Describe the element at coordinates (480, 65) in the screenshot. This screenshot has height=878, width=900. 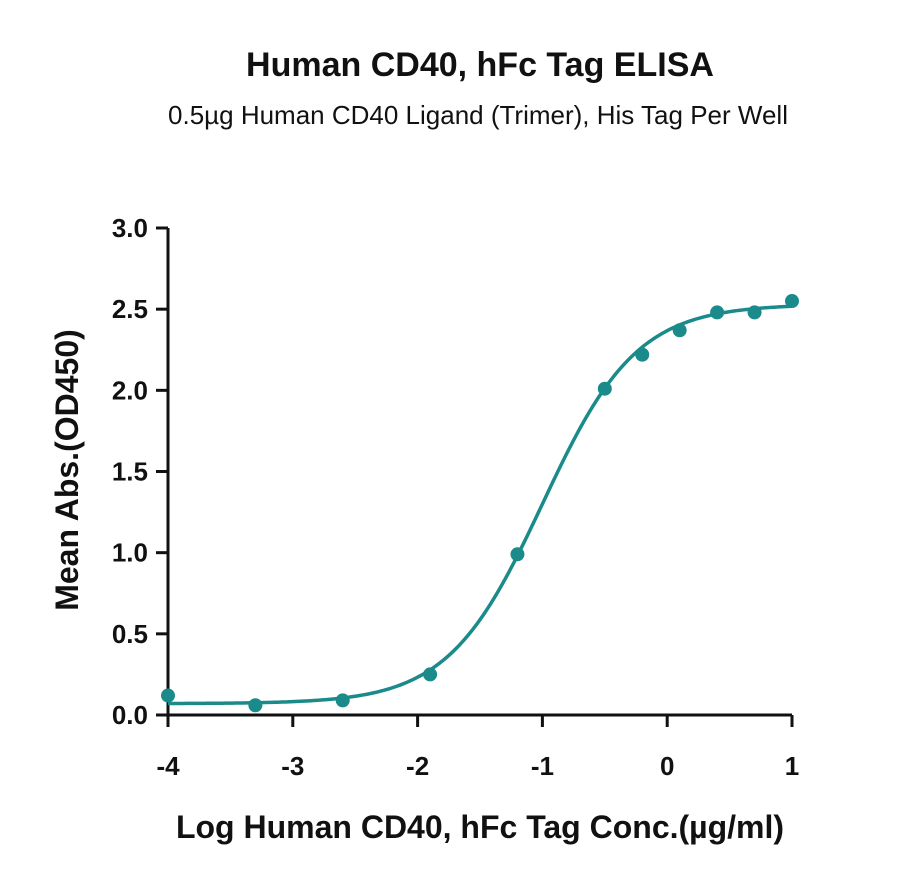
I see `chart-title: Human CD40, hFc Tag ELISA` at that location.